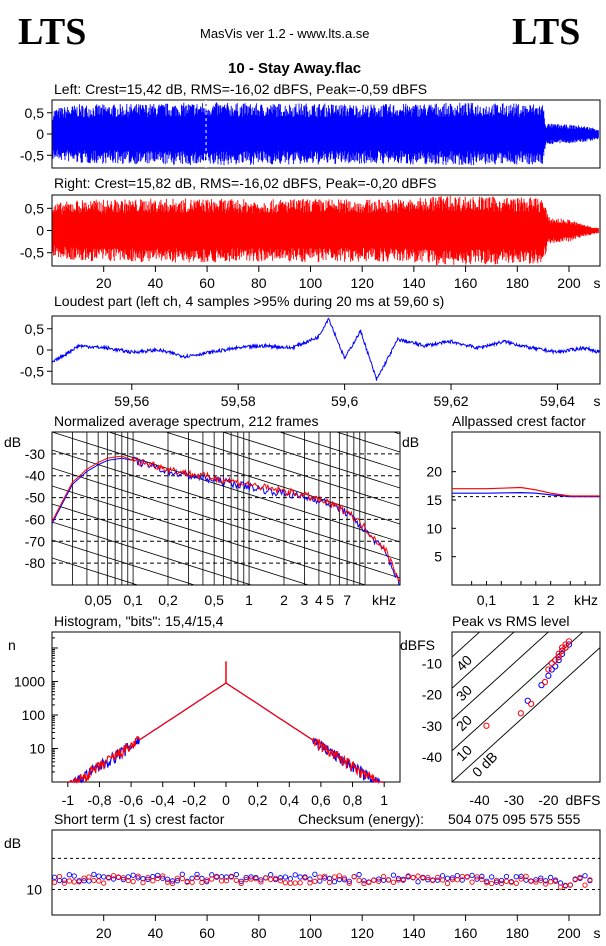  What do you see at coordinates (35, 519) in the screenshot?
I see `spectrum-ytick-label: -60` at bounding box center [35, 519].